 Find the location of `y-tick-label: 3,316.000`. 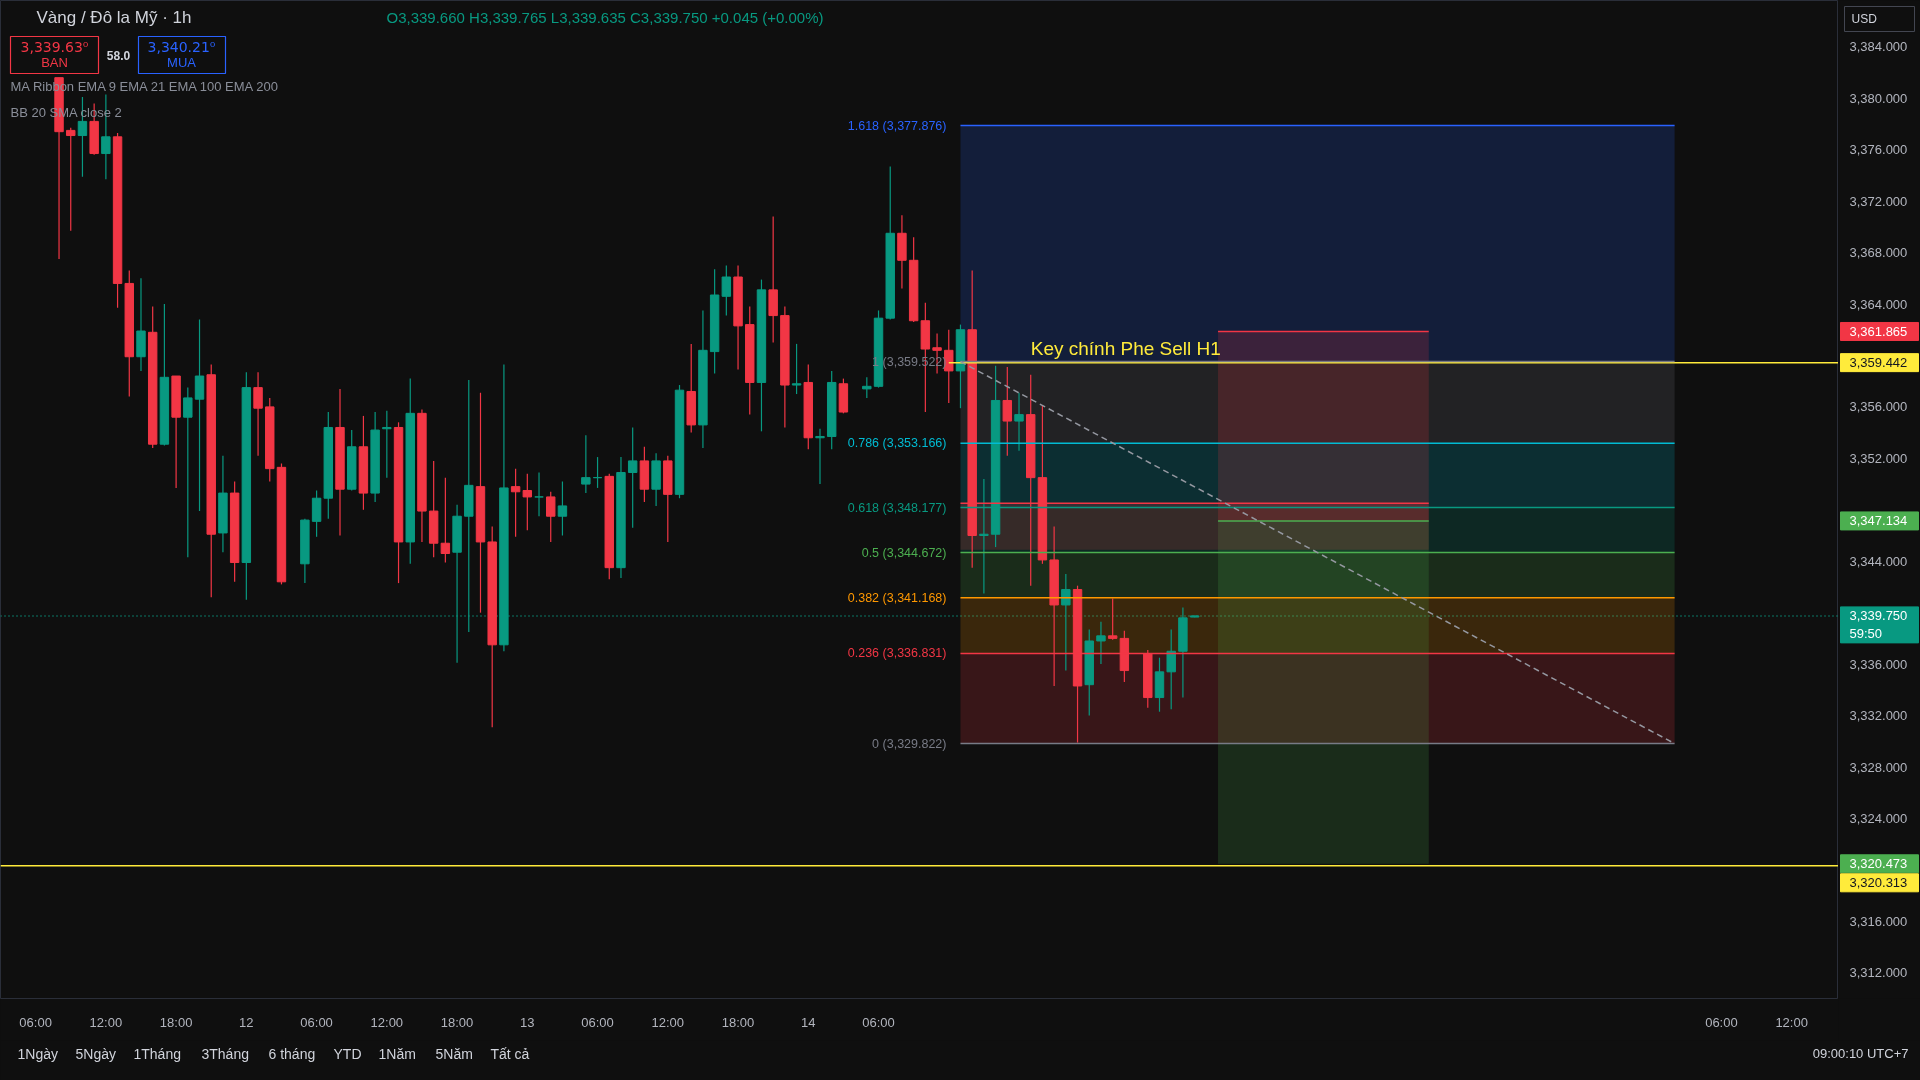

y-tick-label: 3,316.000 is located at coordinates (1878, 921).